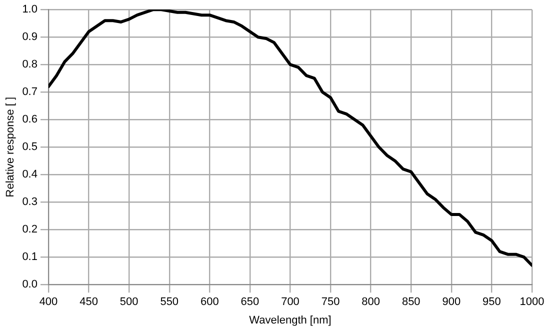 The image size is (554, 331). Describe the element at coordinates (30, 92) in the screenshot. I see `y-tick-label: 0.7` at that location.